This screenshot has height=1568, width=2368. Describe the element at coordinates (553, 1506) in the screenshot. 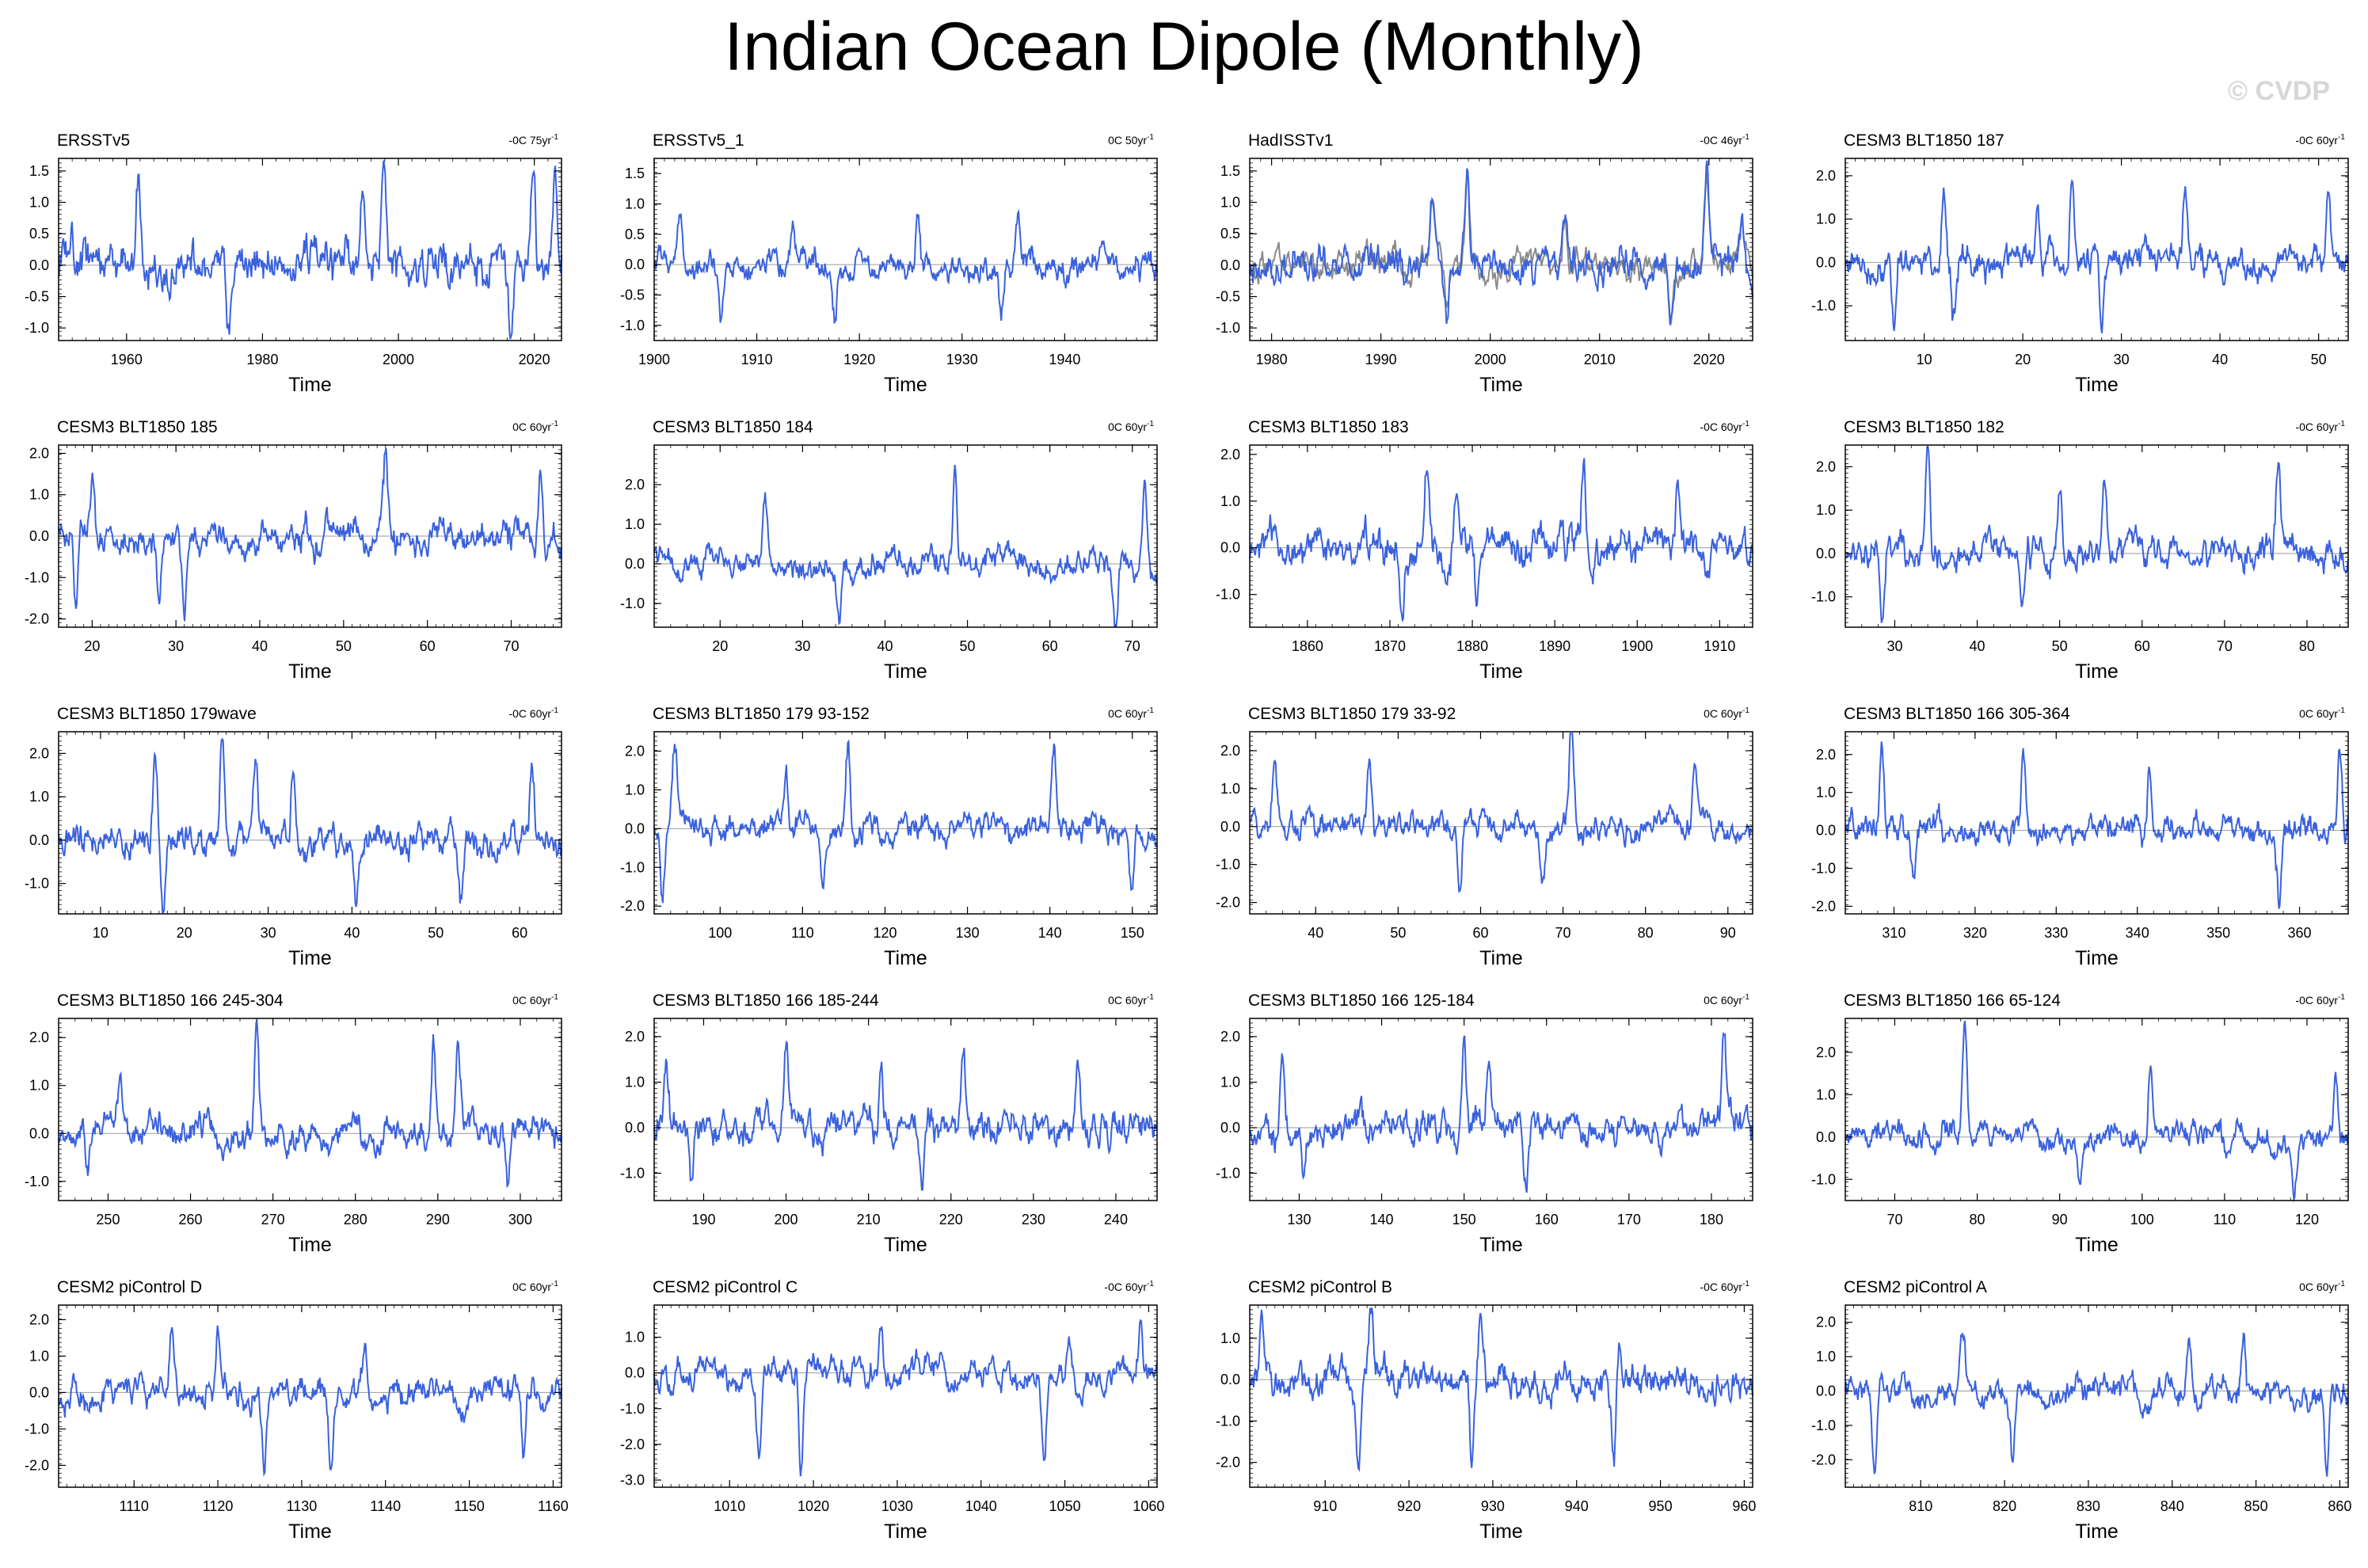

I see `x-tick-label: 1160` at that location.